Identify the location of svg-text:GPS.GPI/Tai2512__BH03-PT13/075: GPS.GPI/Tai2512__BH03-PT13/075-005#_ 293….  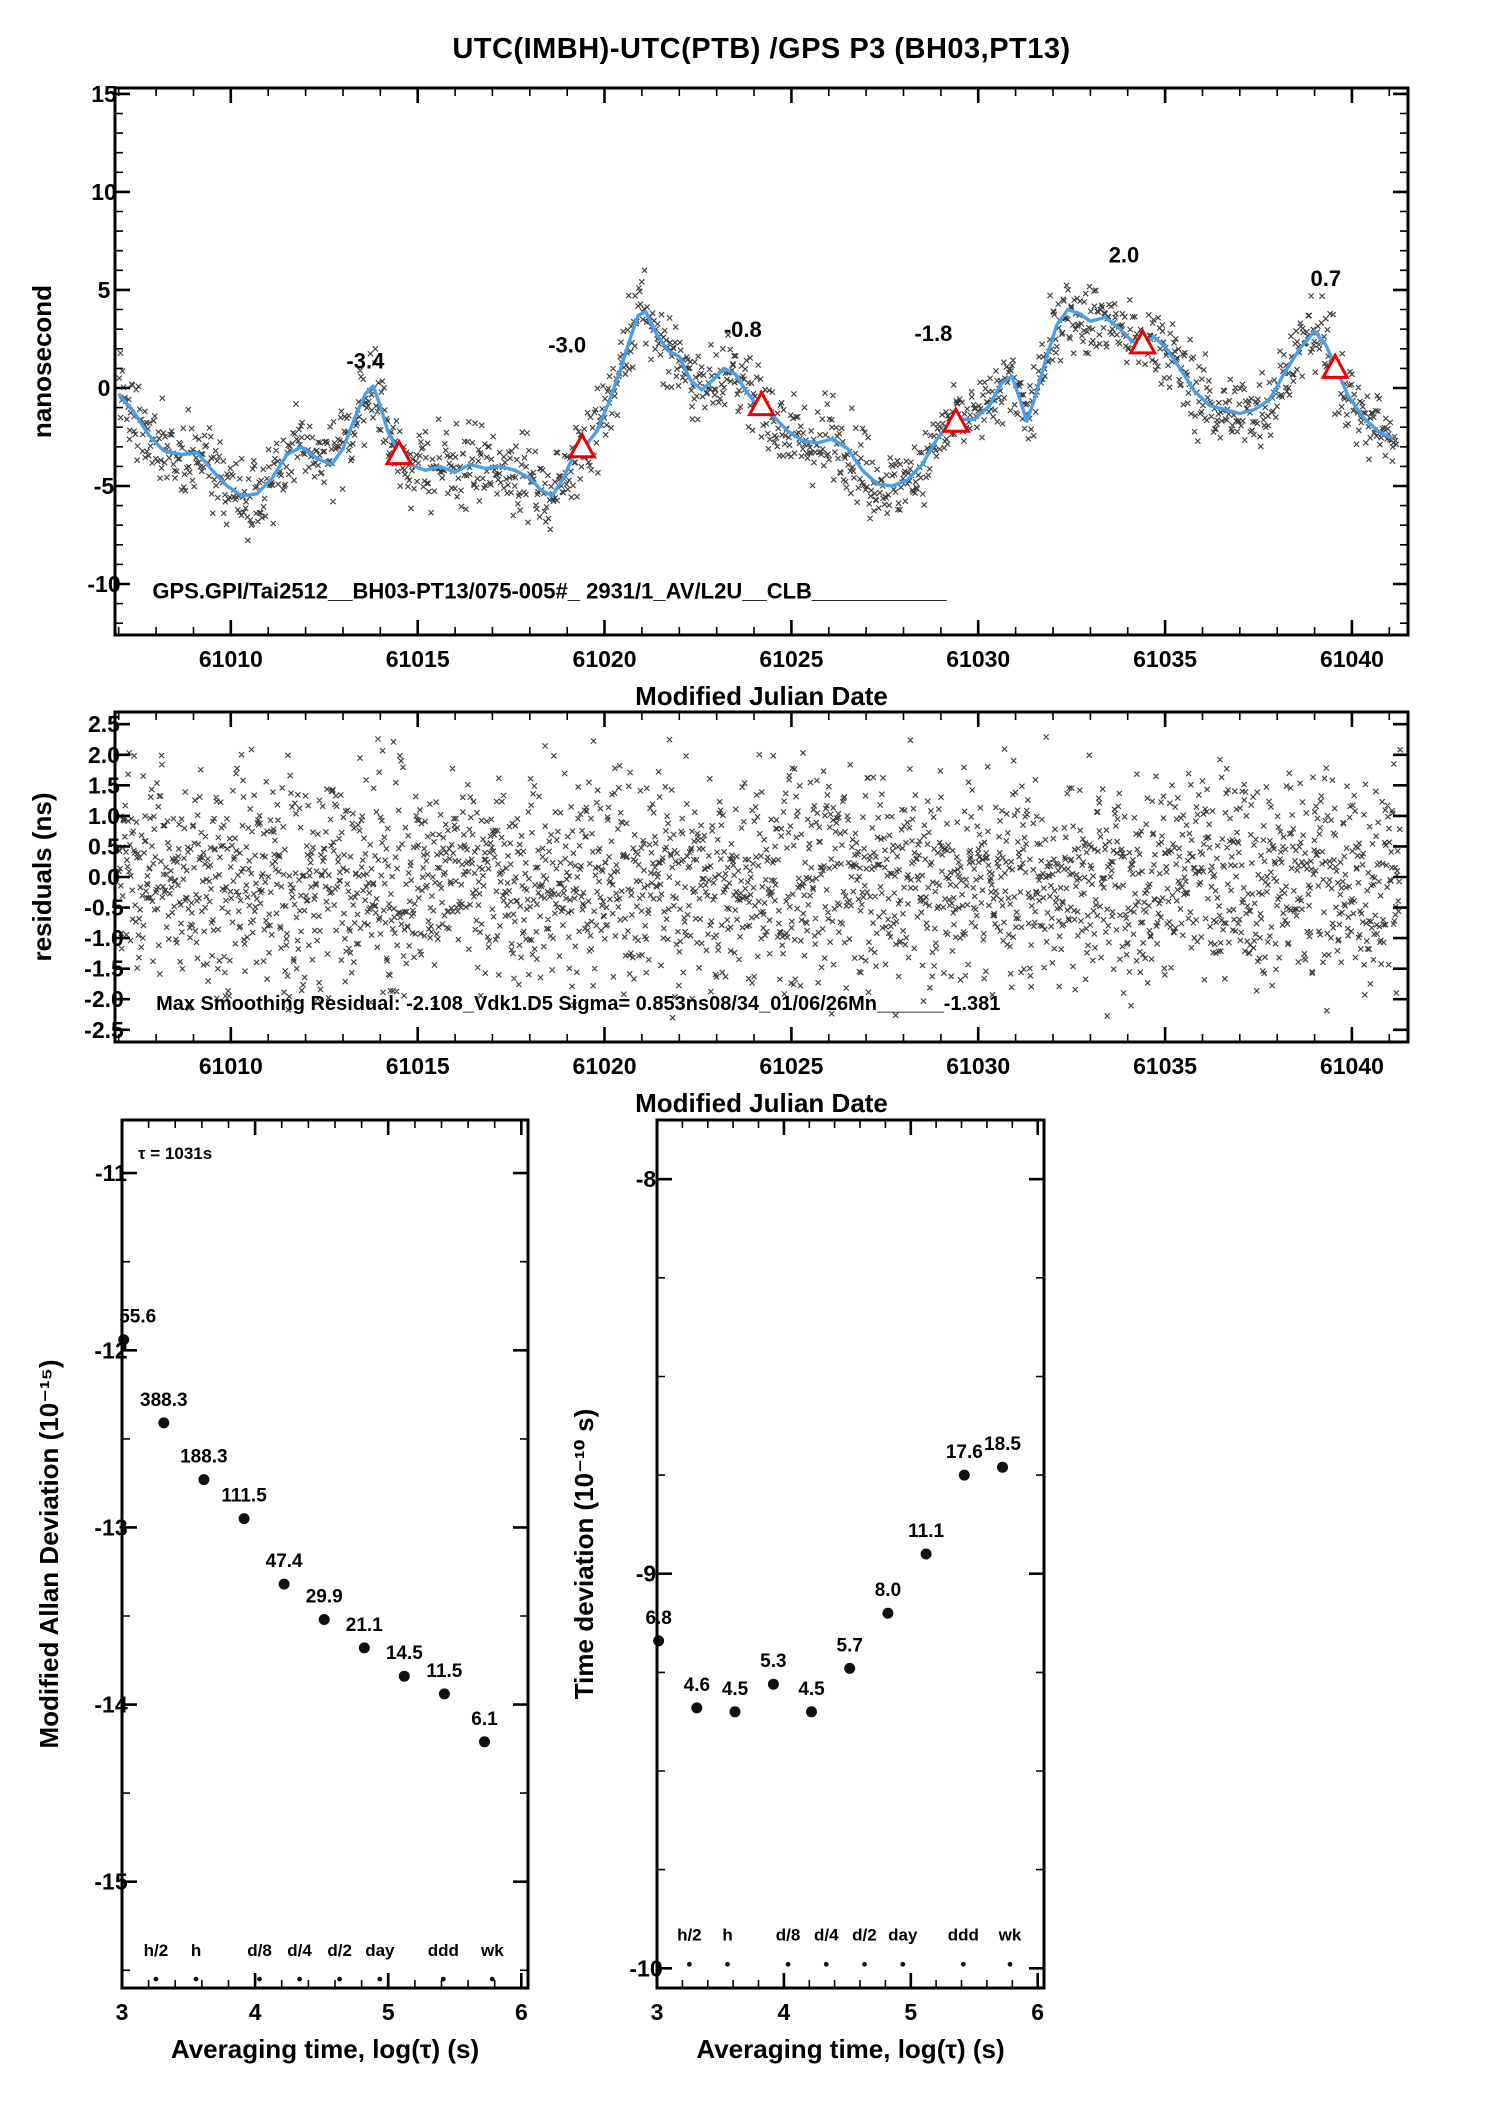
(549, 591).